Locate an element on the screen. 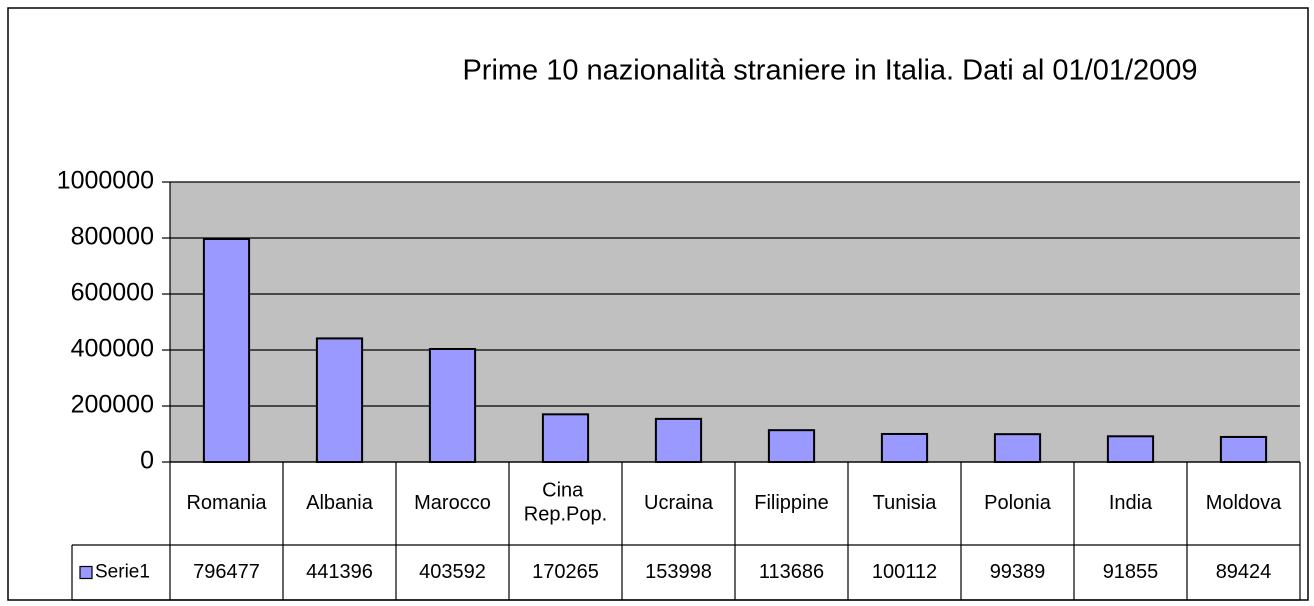 The height and width of the screenshot is (606, 1314). table-value: 100112 is located at coordinates (904, 572).